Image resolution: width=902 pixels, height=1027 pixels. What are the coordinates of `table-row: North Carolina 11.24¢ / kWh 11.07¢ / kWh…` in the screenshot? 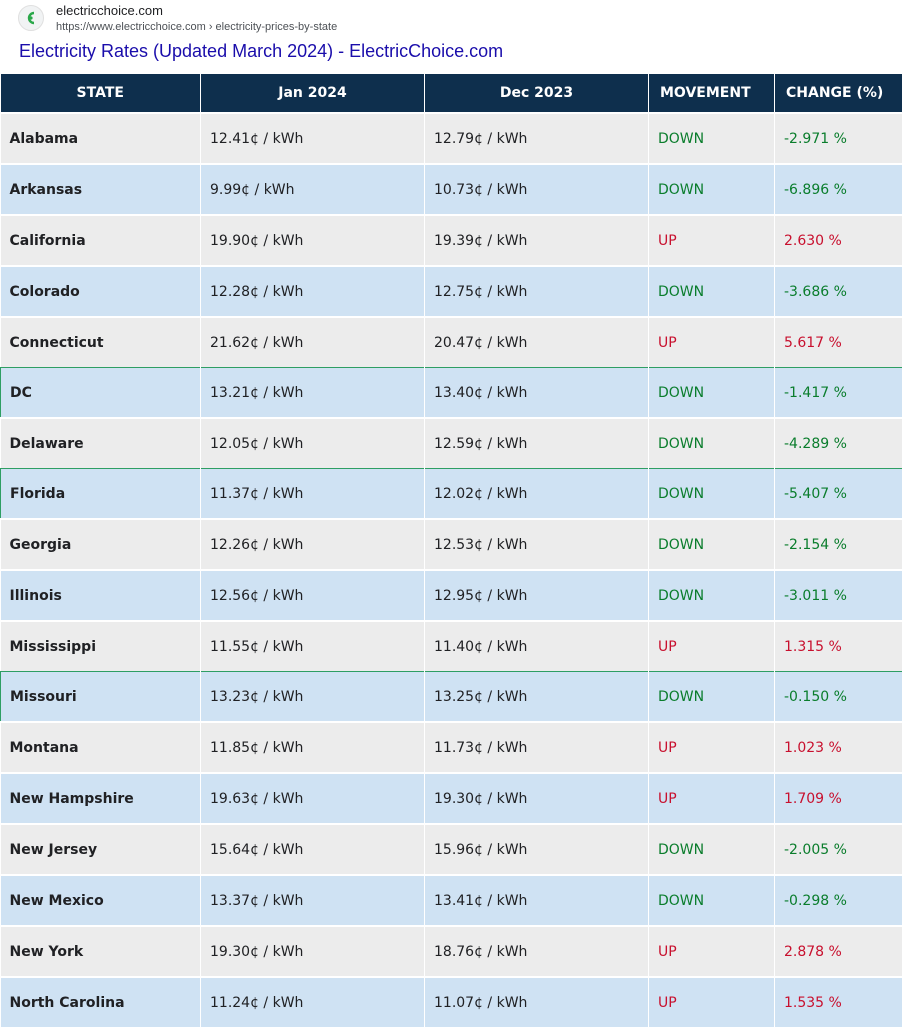 It's located at (451, 1002).